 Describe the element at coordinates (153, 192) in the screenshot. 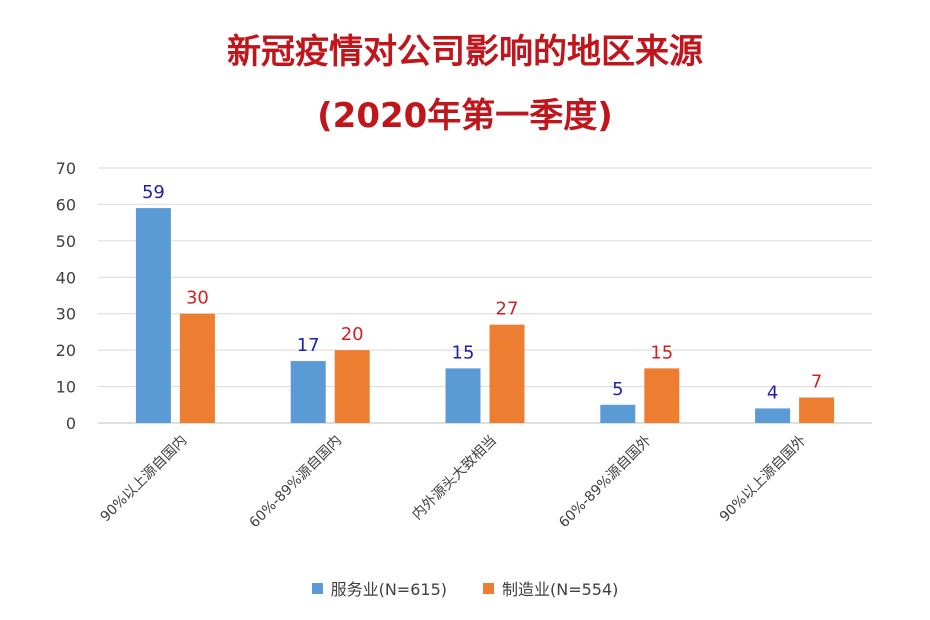

I see `data-label: 59` at that location.